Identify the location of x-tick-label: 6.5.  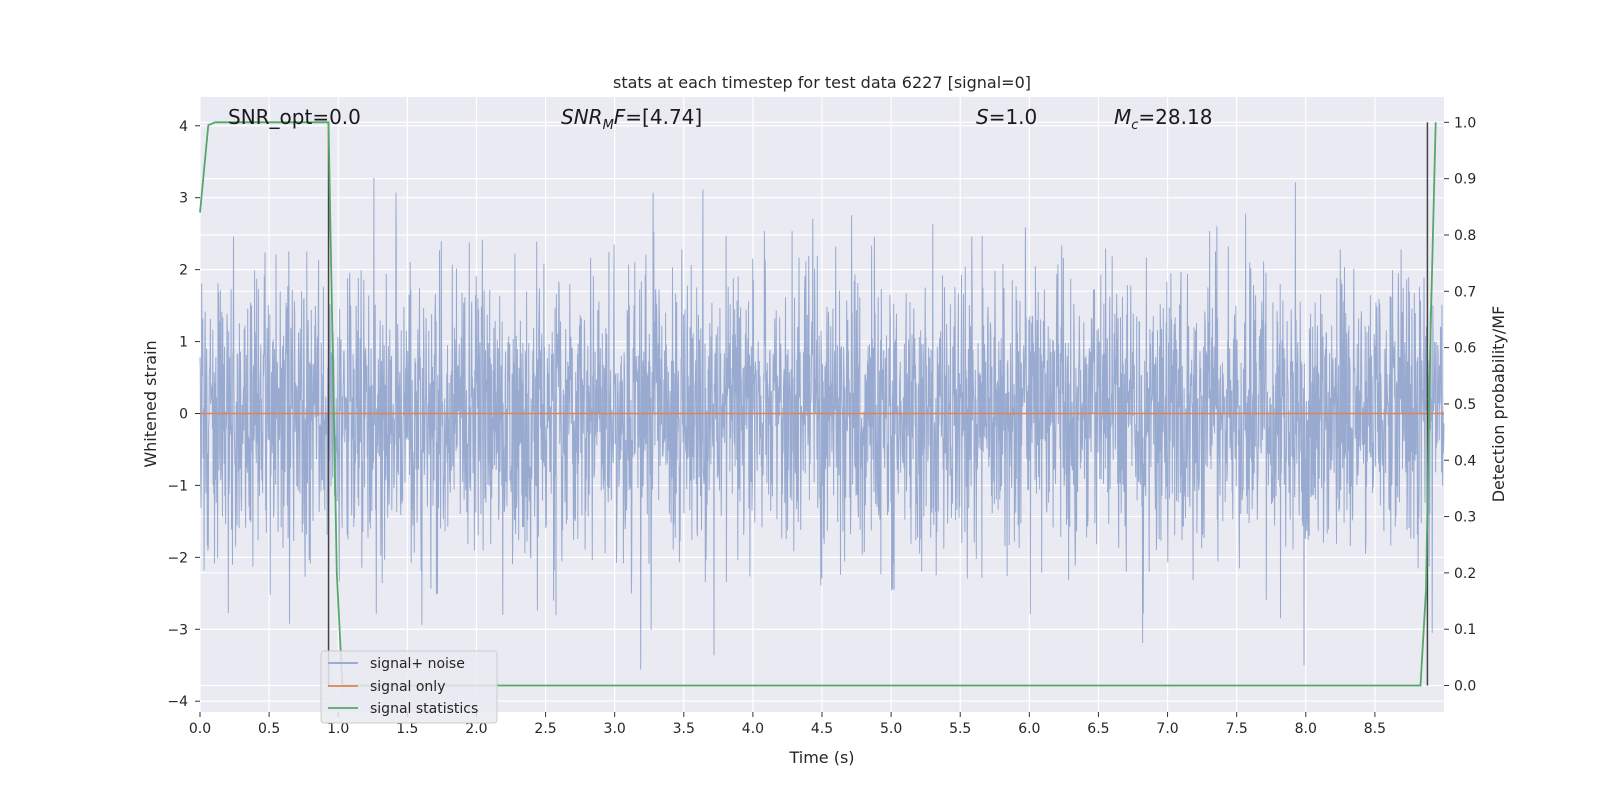
(1098, 729).